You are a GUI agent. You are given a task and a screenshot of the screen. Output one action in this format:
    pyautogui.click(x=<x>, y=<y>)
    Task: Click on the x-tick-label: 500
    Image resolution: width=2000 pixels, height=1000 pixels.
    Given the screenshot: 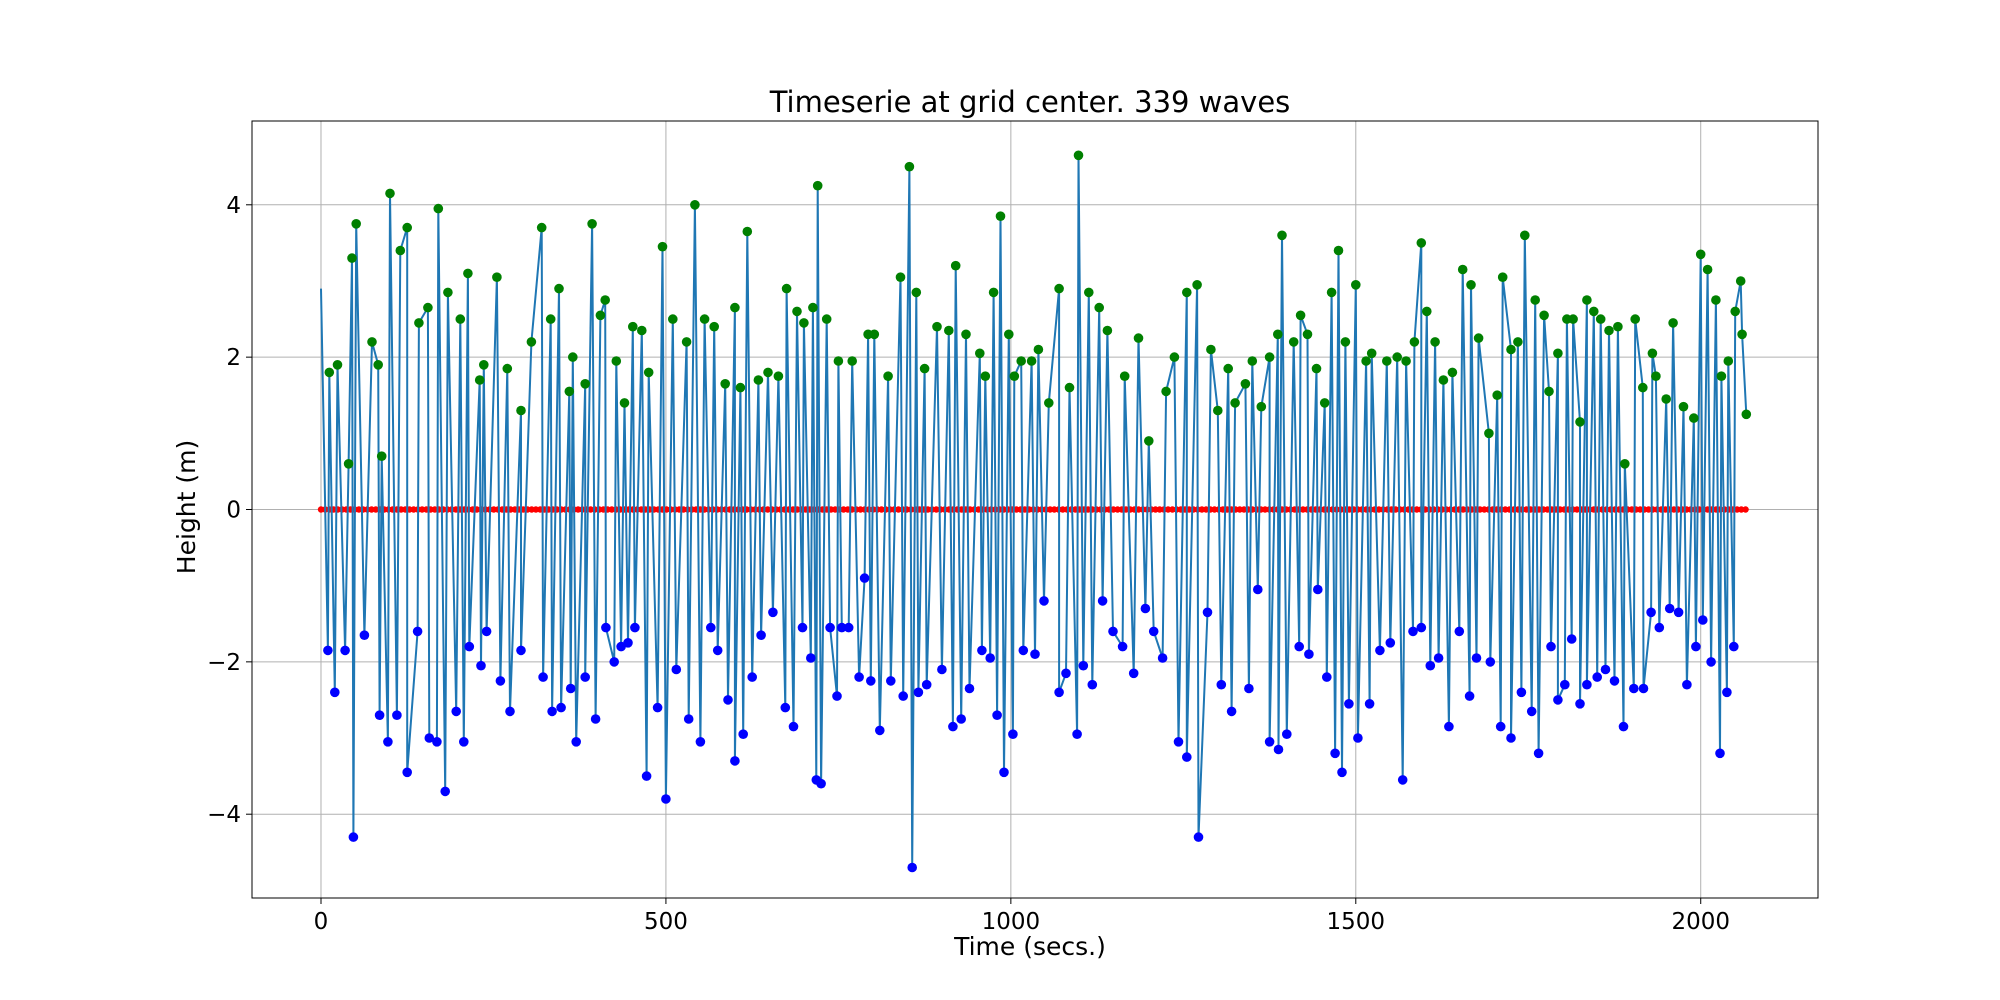 What is the action you would take?
    pyautogui.click(x=666, y=922)
    